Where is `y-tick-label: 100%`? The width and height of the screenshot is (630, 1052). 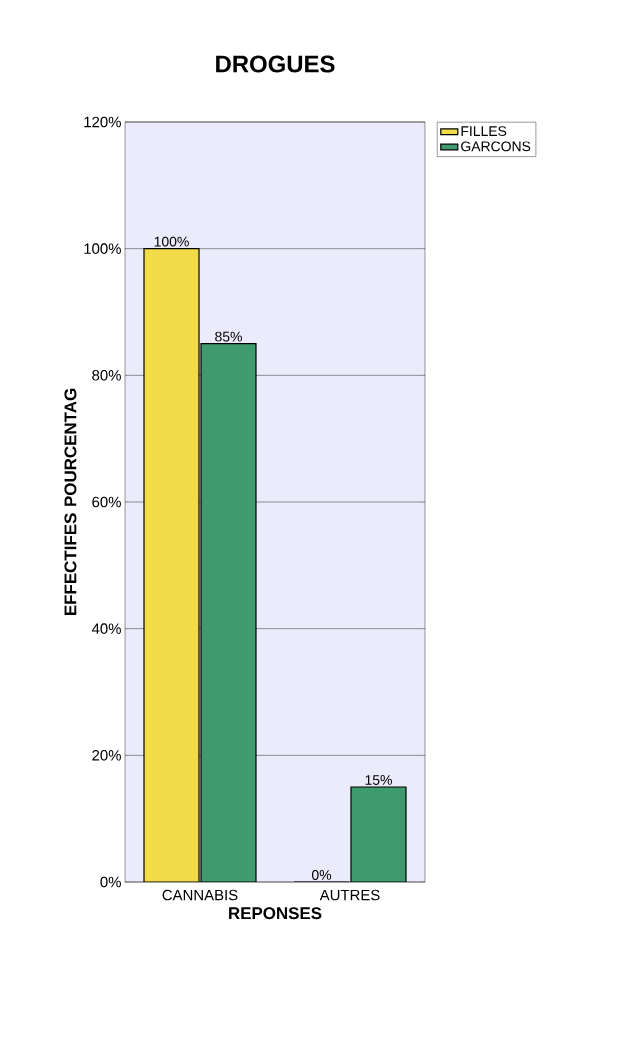 y-tick-label: 100% is located at coordinates (102, 248).